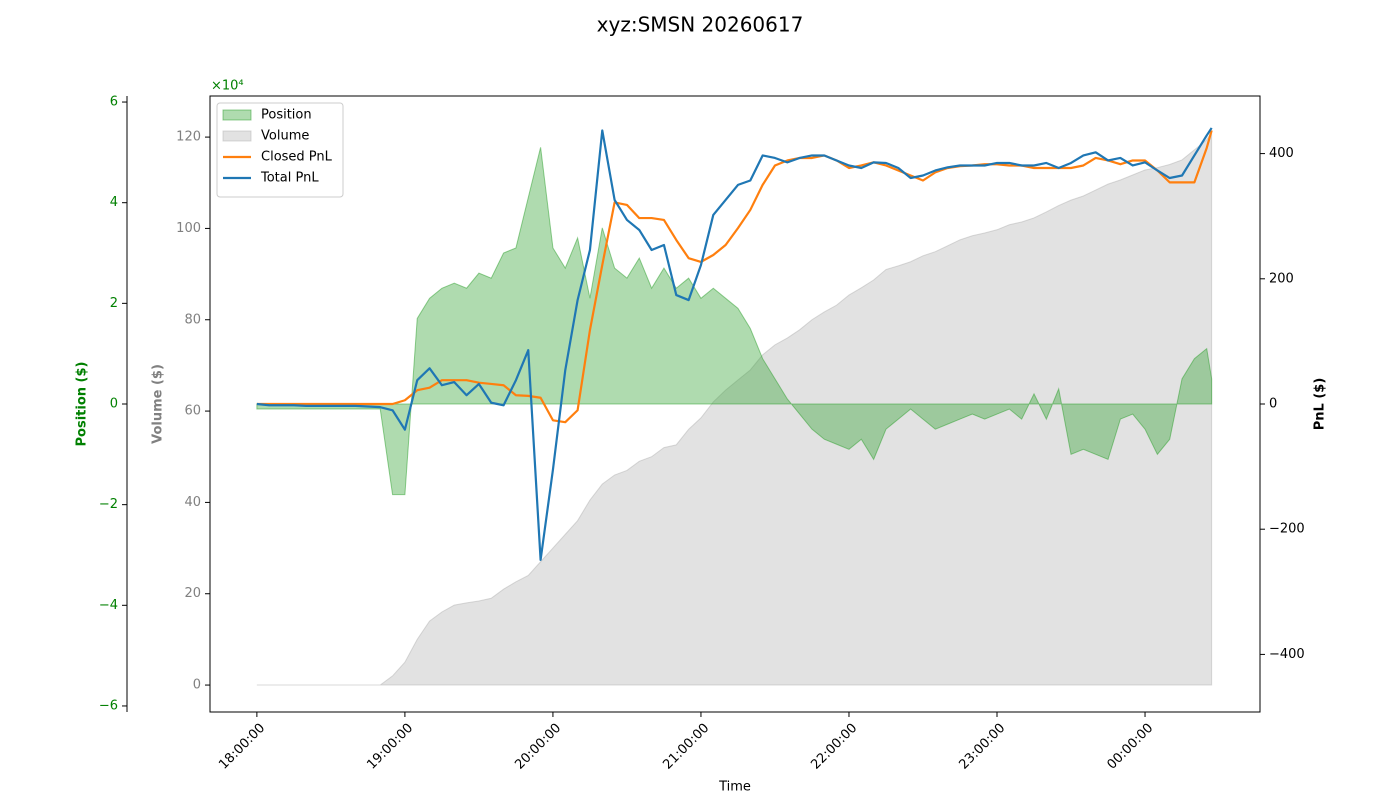  What do you see at coordinates (1287, 654) in the screenshot?
I see `y2-tick-label: −400` at bounding box center [1287, 654].